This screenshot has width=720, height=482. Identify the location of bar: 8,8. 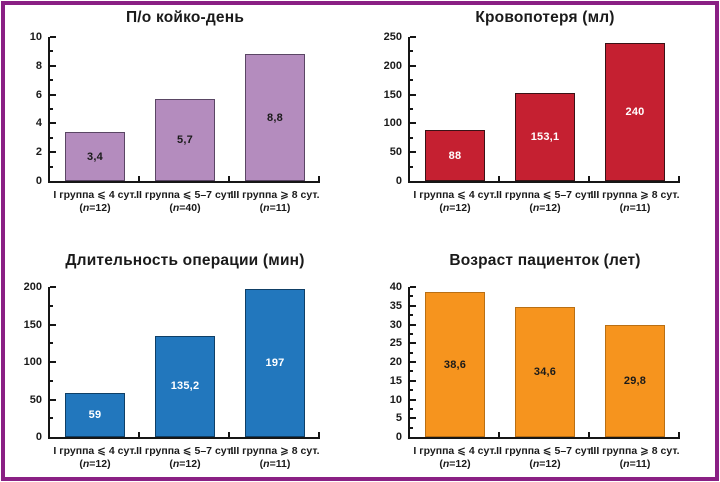
(275, 117).